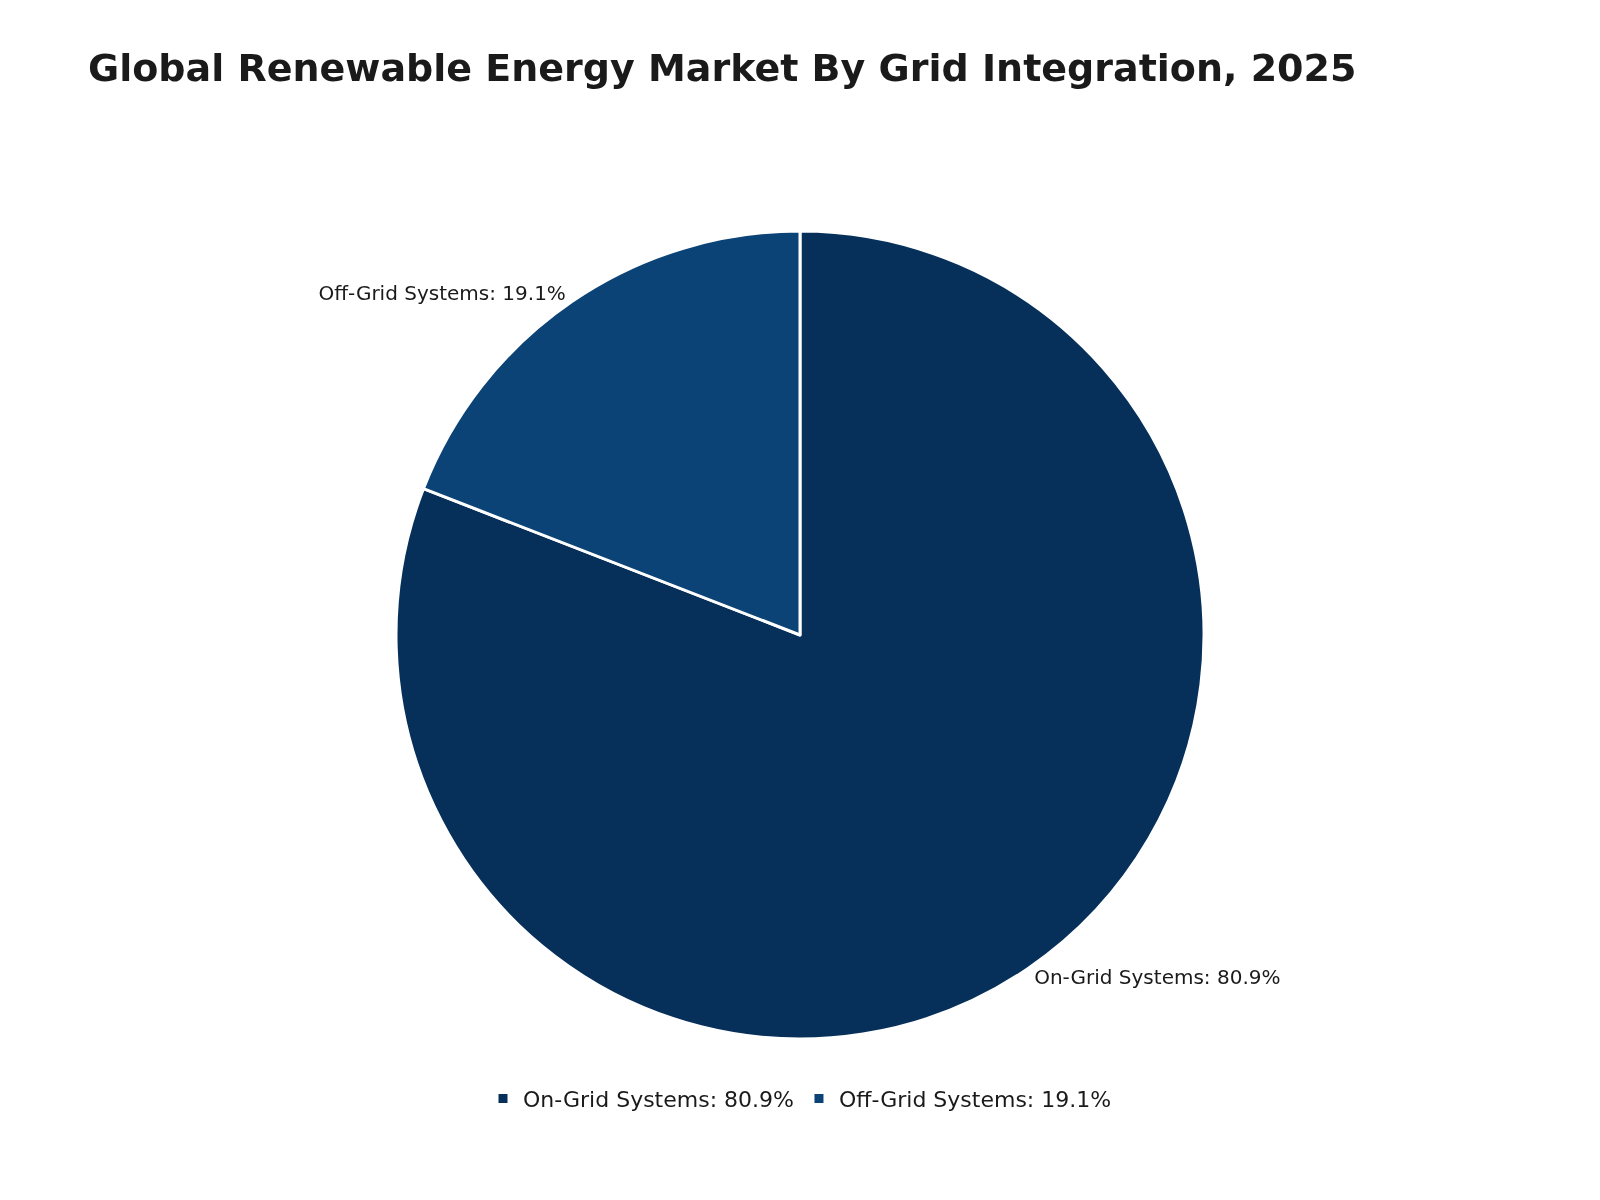 The image size is (1600, 1200). I want to click on slice-label: Off-Grid Systems: 19.1%, so click(442, 293).